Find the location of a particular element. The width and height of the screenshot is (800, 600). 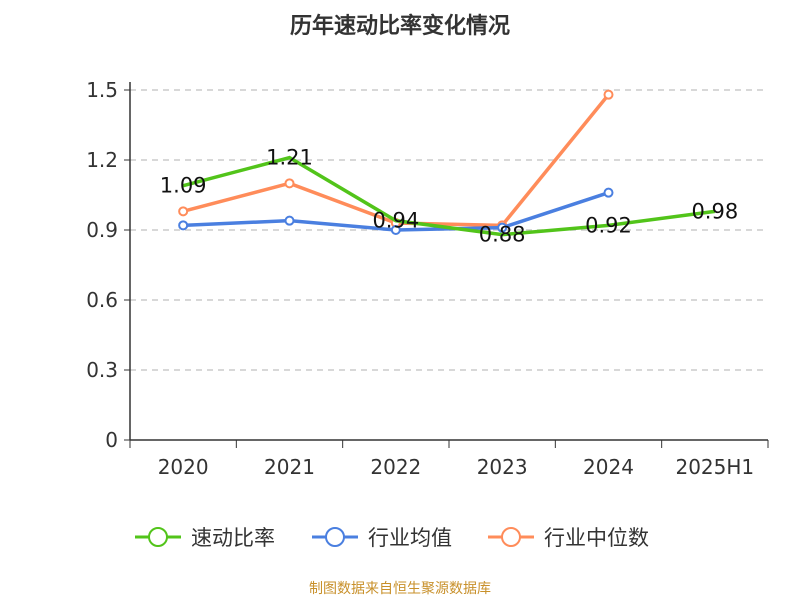

legend-label-1: 行业均值 is located at coordinates (410, 538).